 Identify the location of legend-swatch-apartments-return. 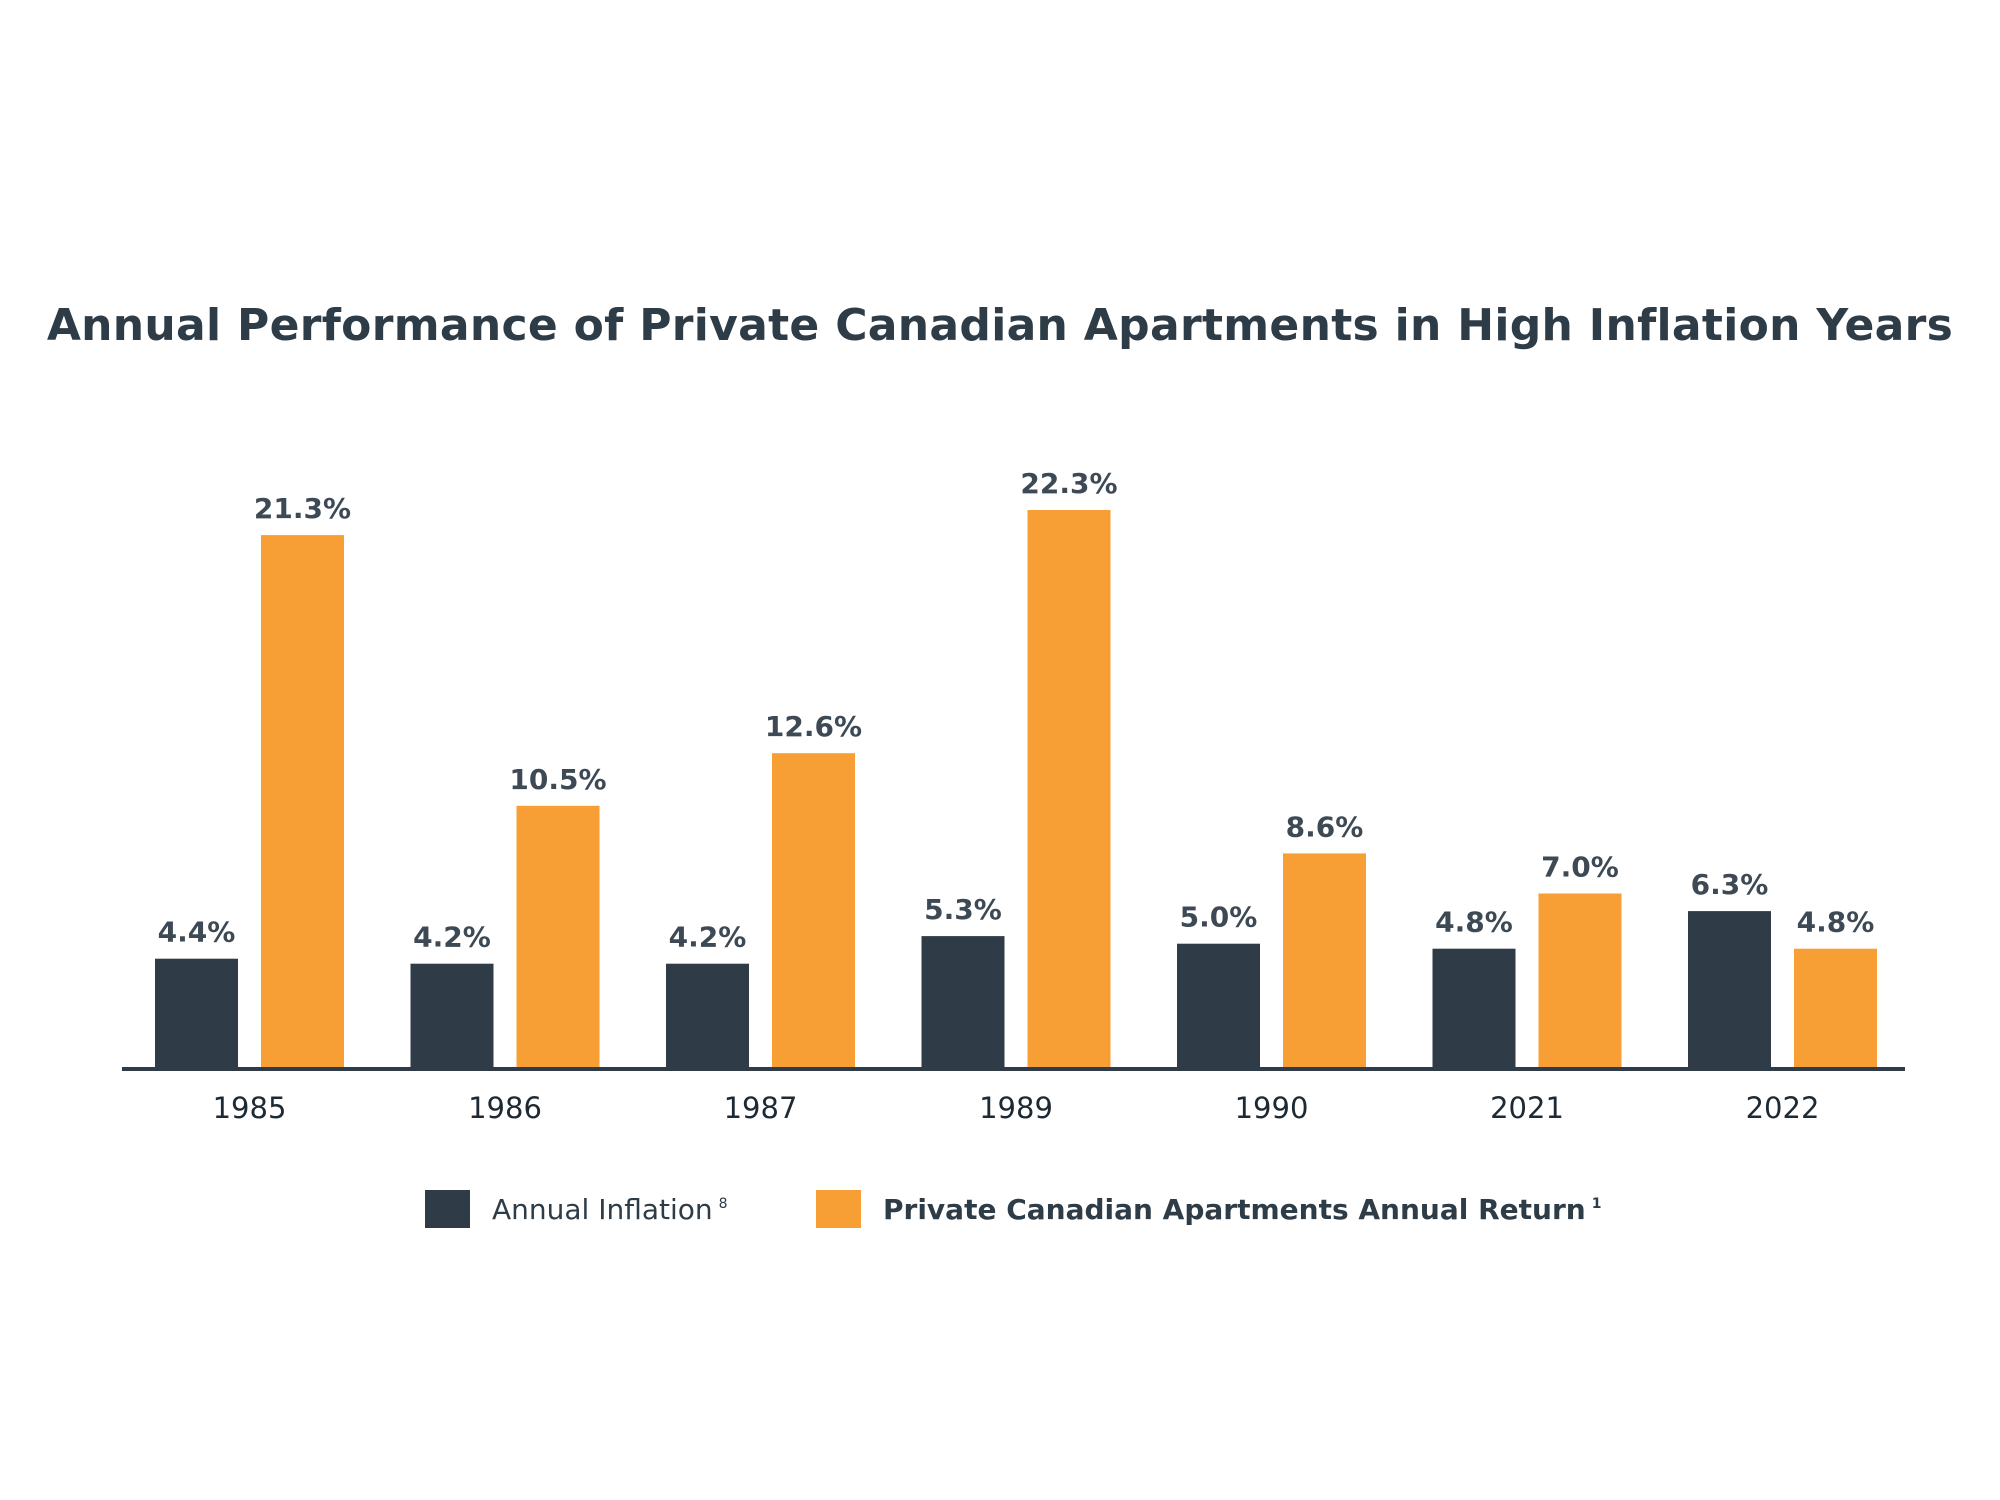
(838, 1209).